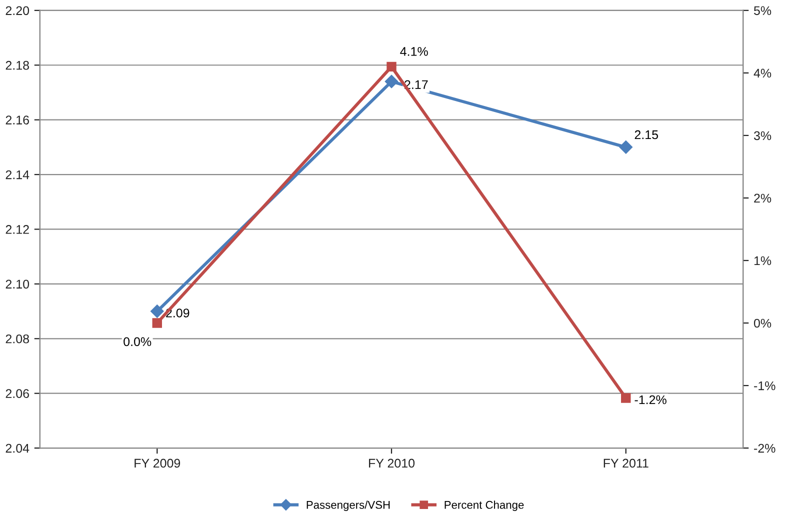  What do you see at coordinates (138, 341) in the screenshot?
I see `data-label: 0.0%` at bounding box center [138, 341].